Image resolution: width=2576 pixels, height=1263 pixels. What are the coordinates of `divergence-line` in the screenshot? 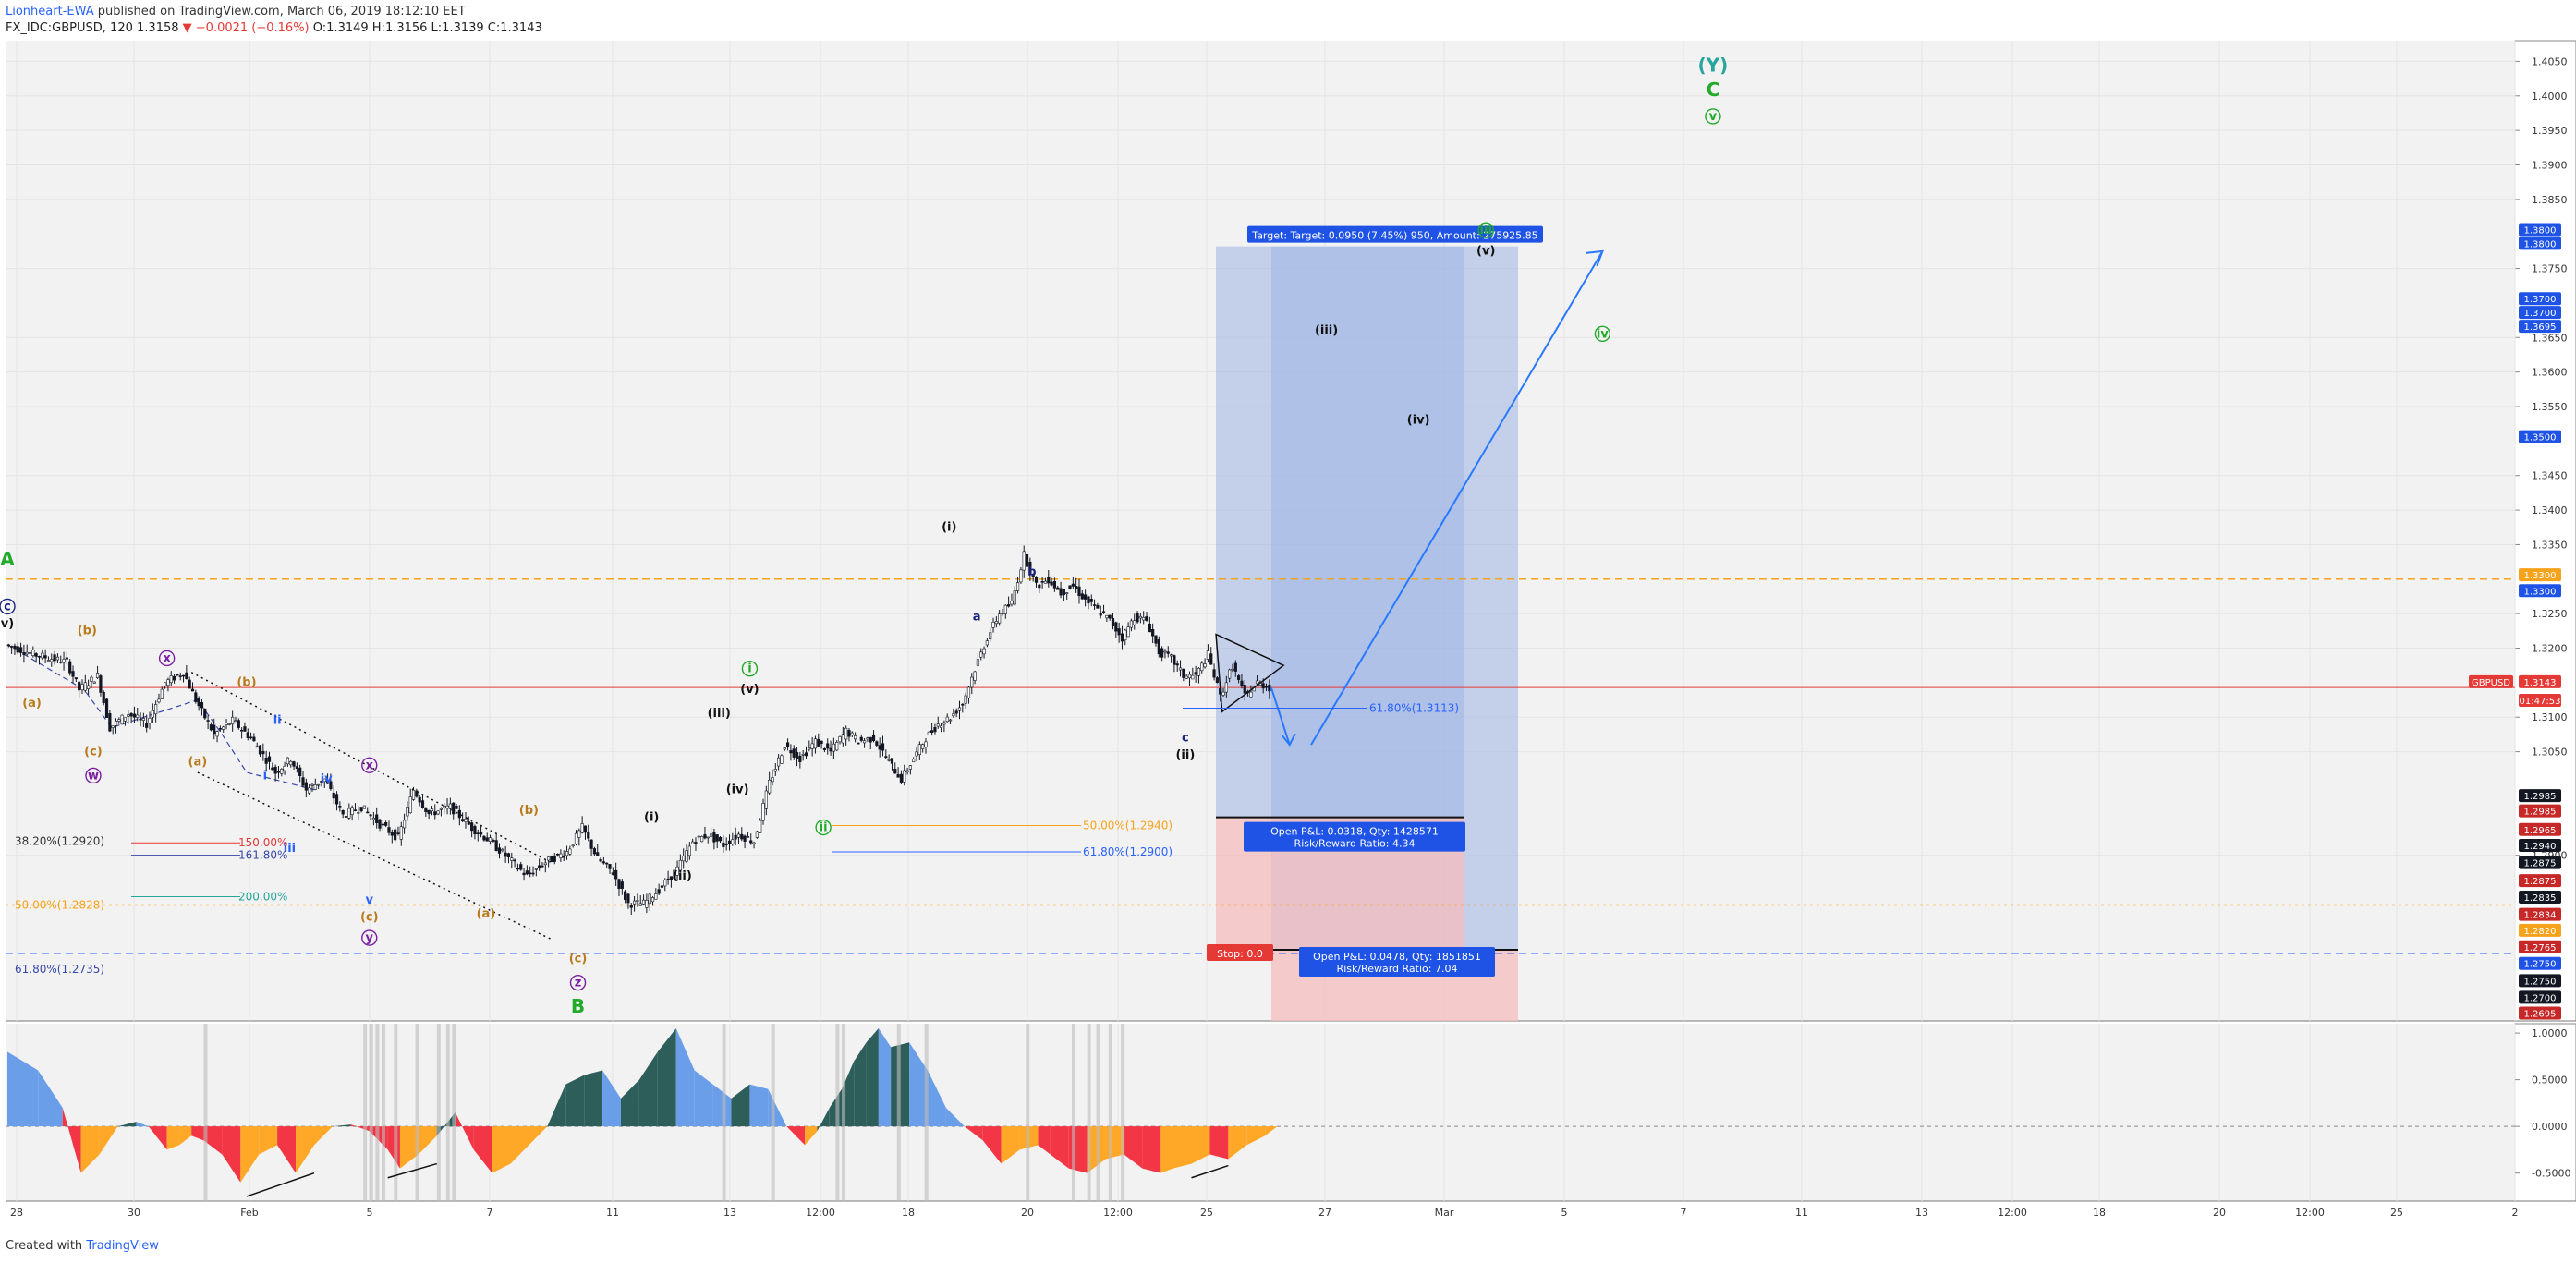 It's located at (1210, 1171).